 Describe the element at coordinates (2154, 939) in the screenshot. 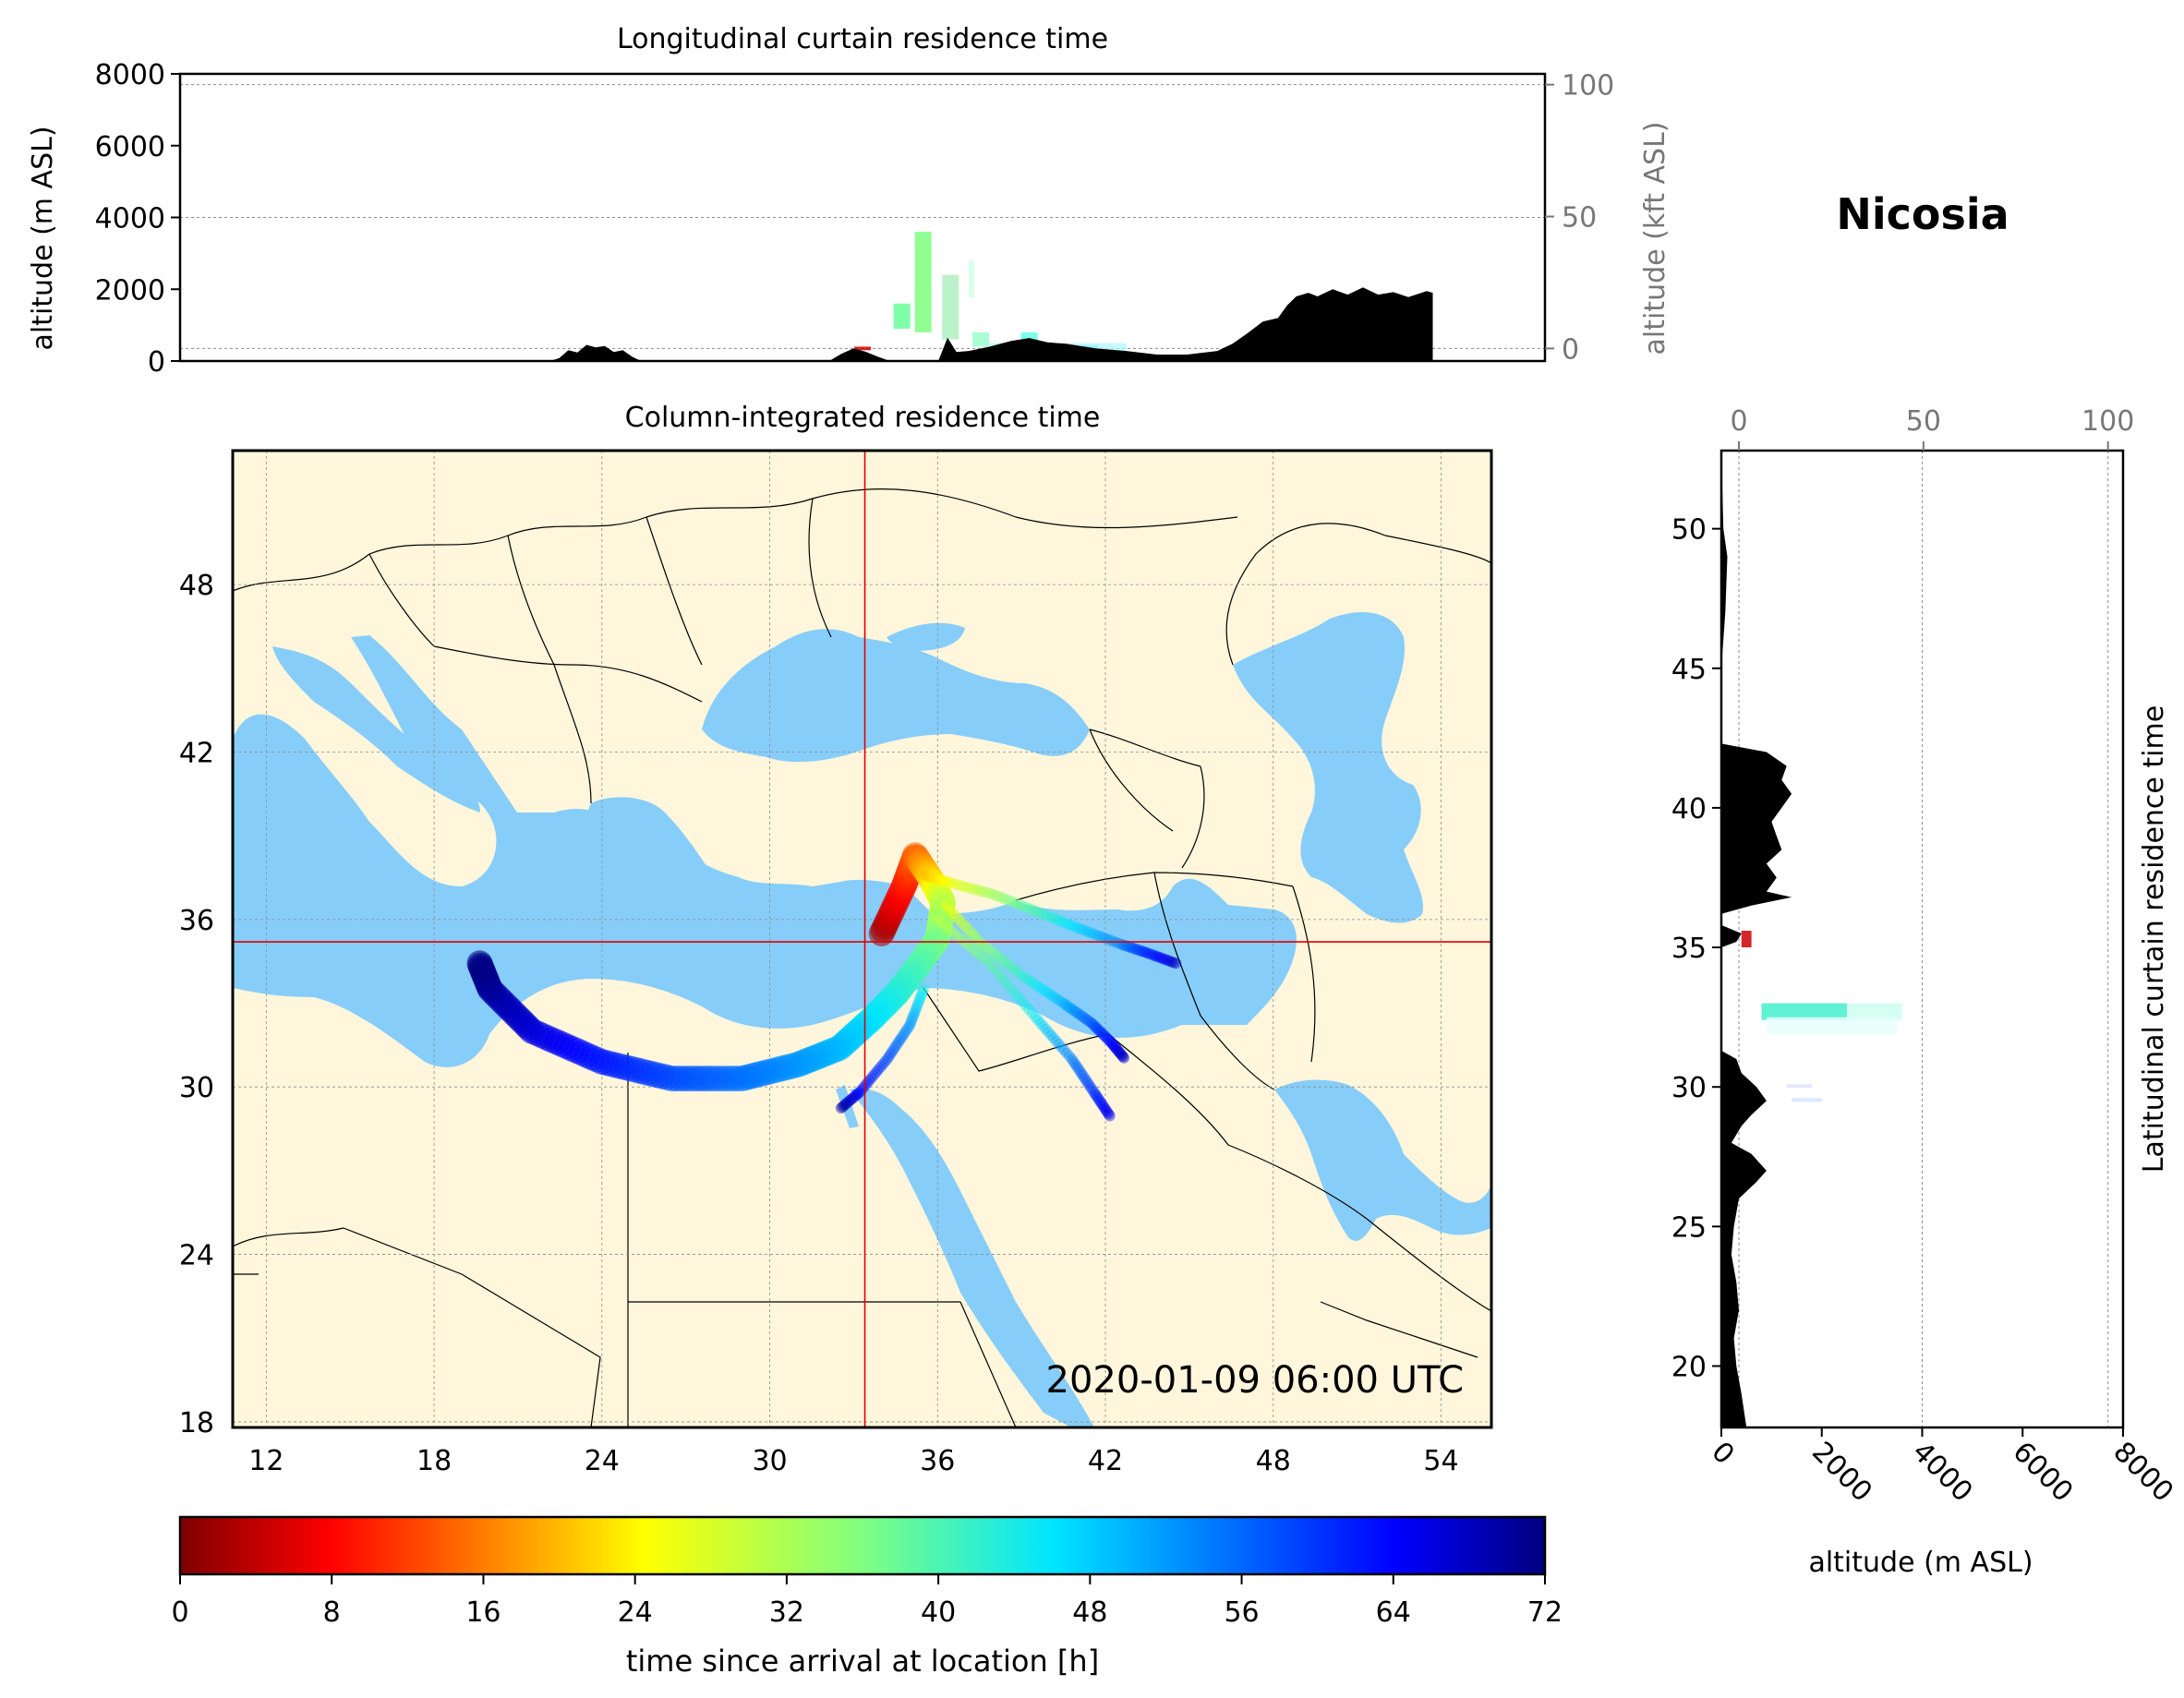

I see `latitudinal-title: Latitudinal curtain residence time` at that location.